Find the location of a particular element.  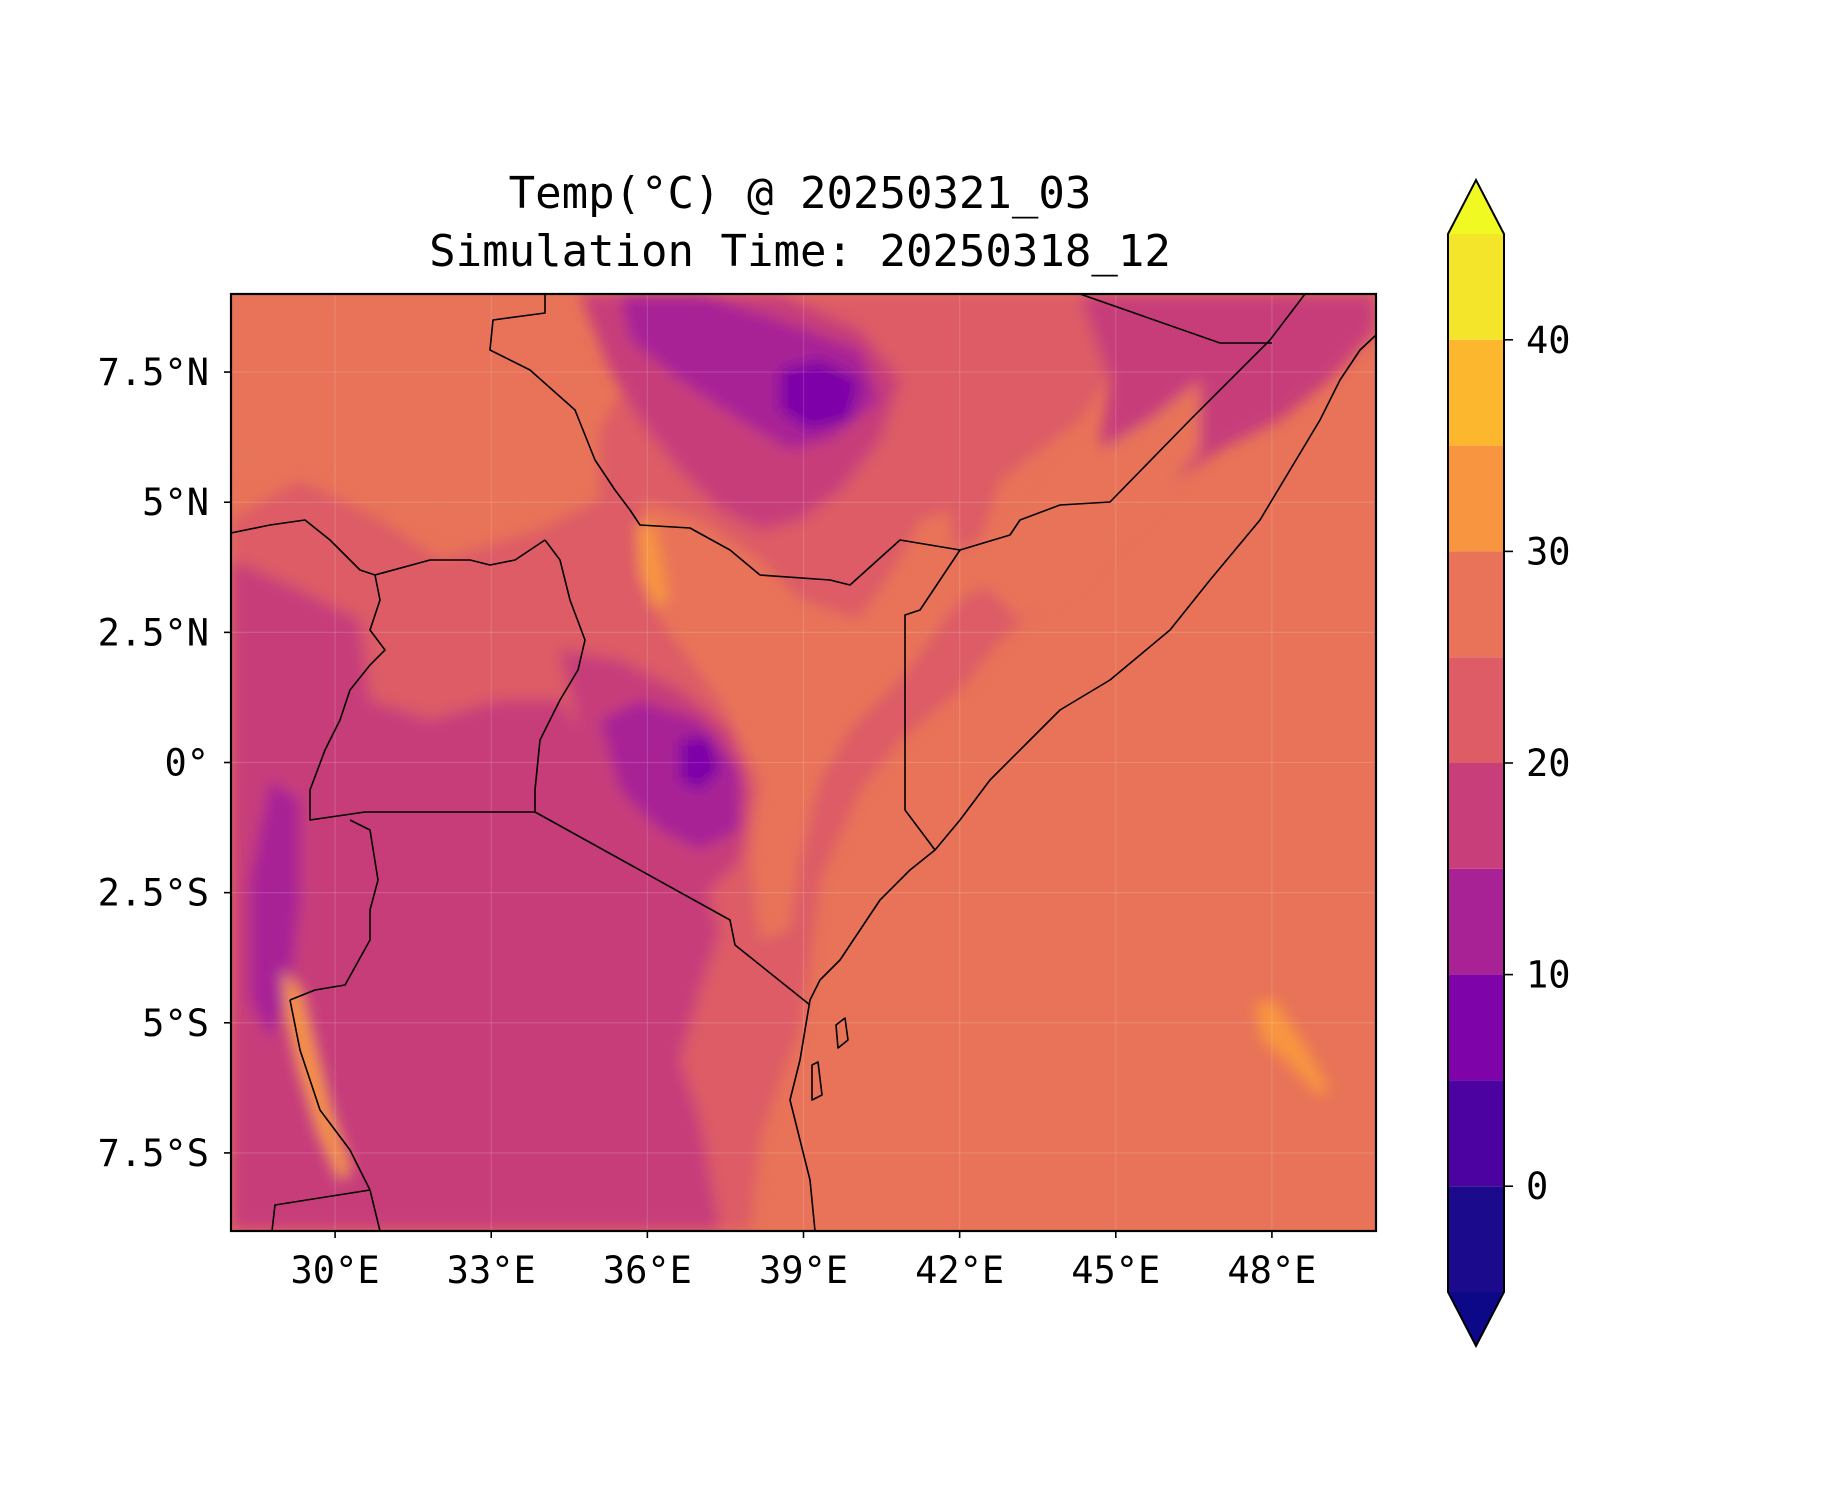

field-band-30-35-indian-ocean is located at coordinates (1292, 1047).